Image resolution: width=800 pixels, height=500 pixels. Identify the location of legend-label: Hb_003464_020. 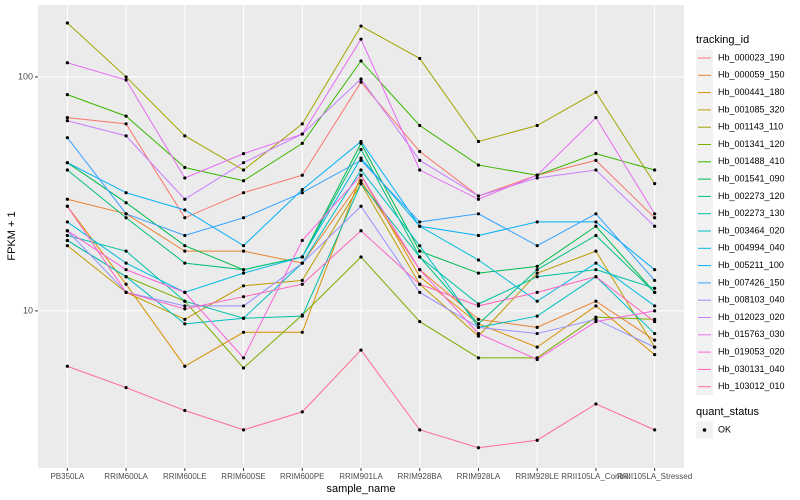
(751, 230).